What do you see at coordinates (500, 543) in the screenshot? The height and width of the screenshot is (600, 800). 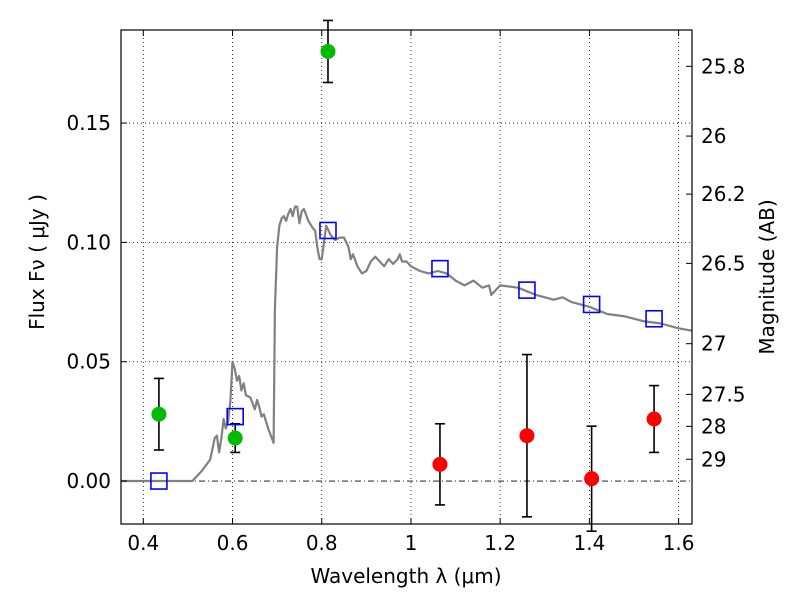 I see `x-tick-label: 1.2` at bounding box center [500, 543].